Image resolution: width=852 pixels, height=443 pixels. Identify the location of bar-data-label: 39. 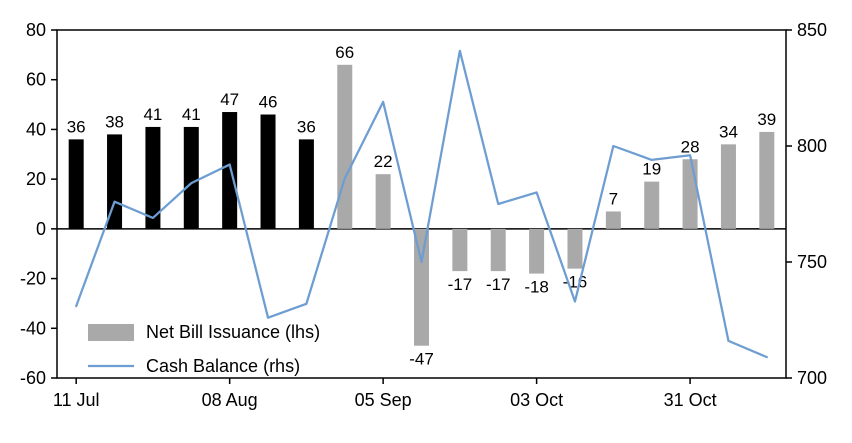
(766, 119).